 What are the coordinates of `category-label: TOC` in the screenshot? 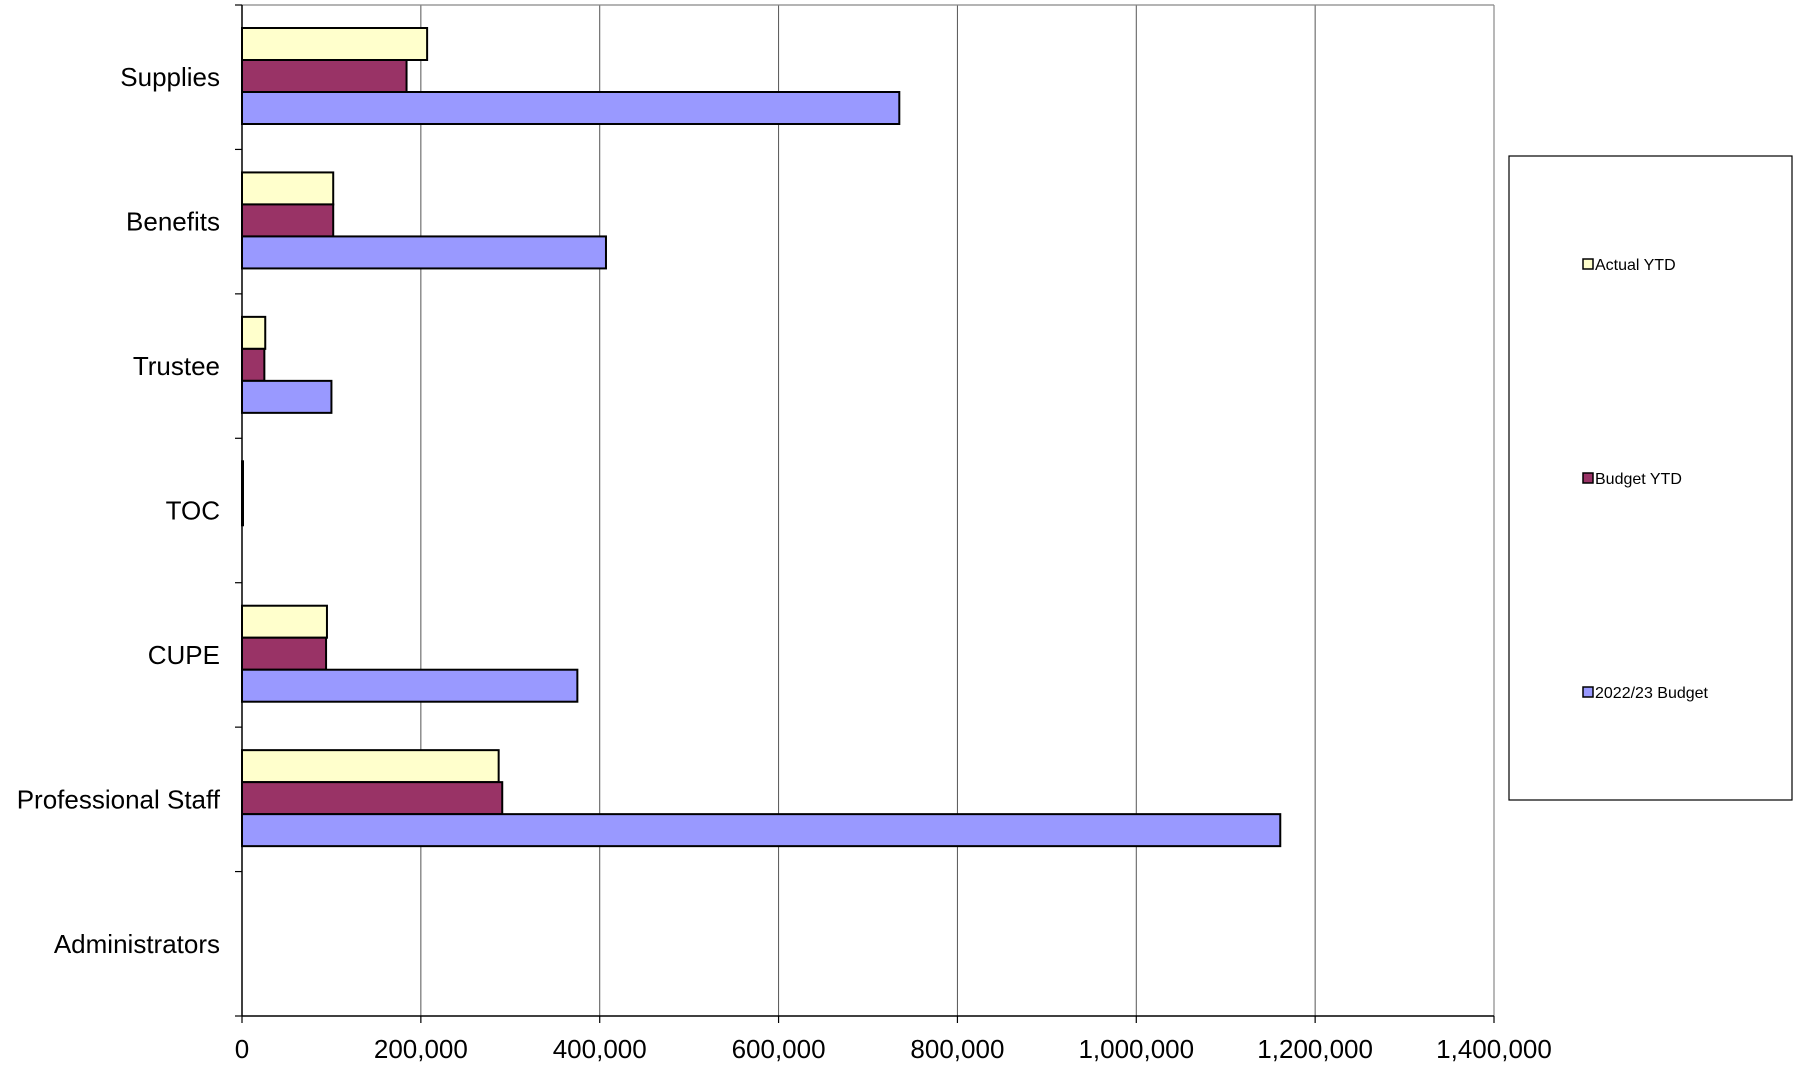 It's located at (193, 511).